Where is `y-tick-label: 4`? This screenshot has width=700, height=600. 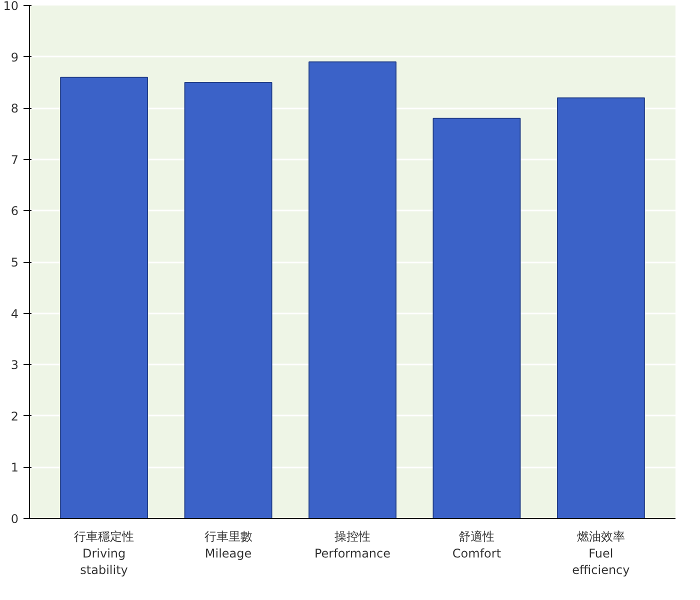
y-tick-label: 4 is located at coordinates (14, 313).